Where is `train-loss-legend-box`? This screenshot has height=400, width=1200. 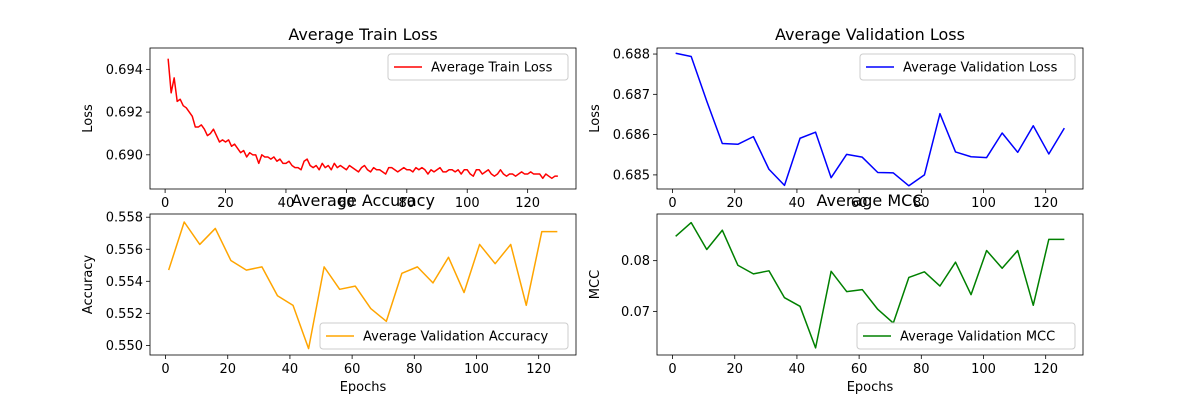 train-loss-legend-box is located at coordinates (478, 67).